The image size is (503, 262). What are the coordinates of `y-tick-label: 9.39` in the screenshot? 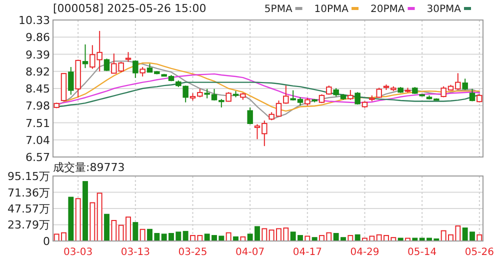 It's located at (38, 55).